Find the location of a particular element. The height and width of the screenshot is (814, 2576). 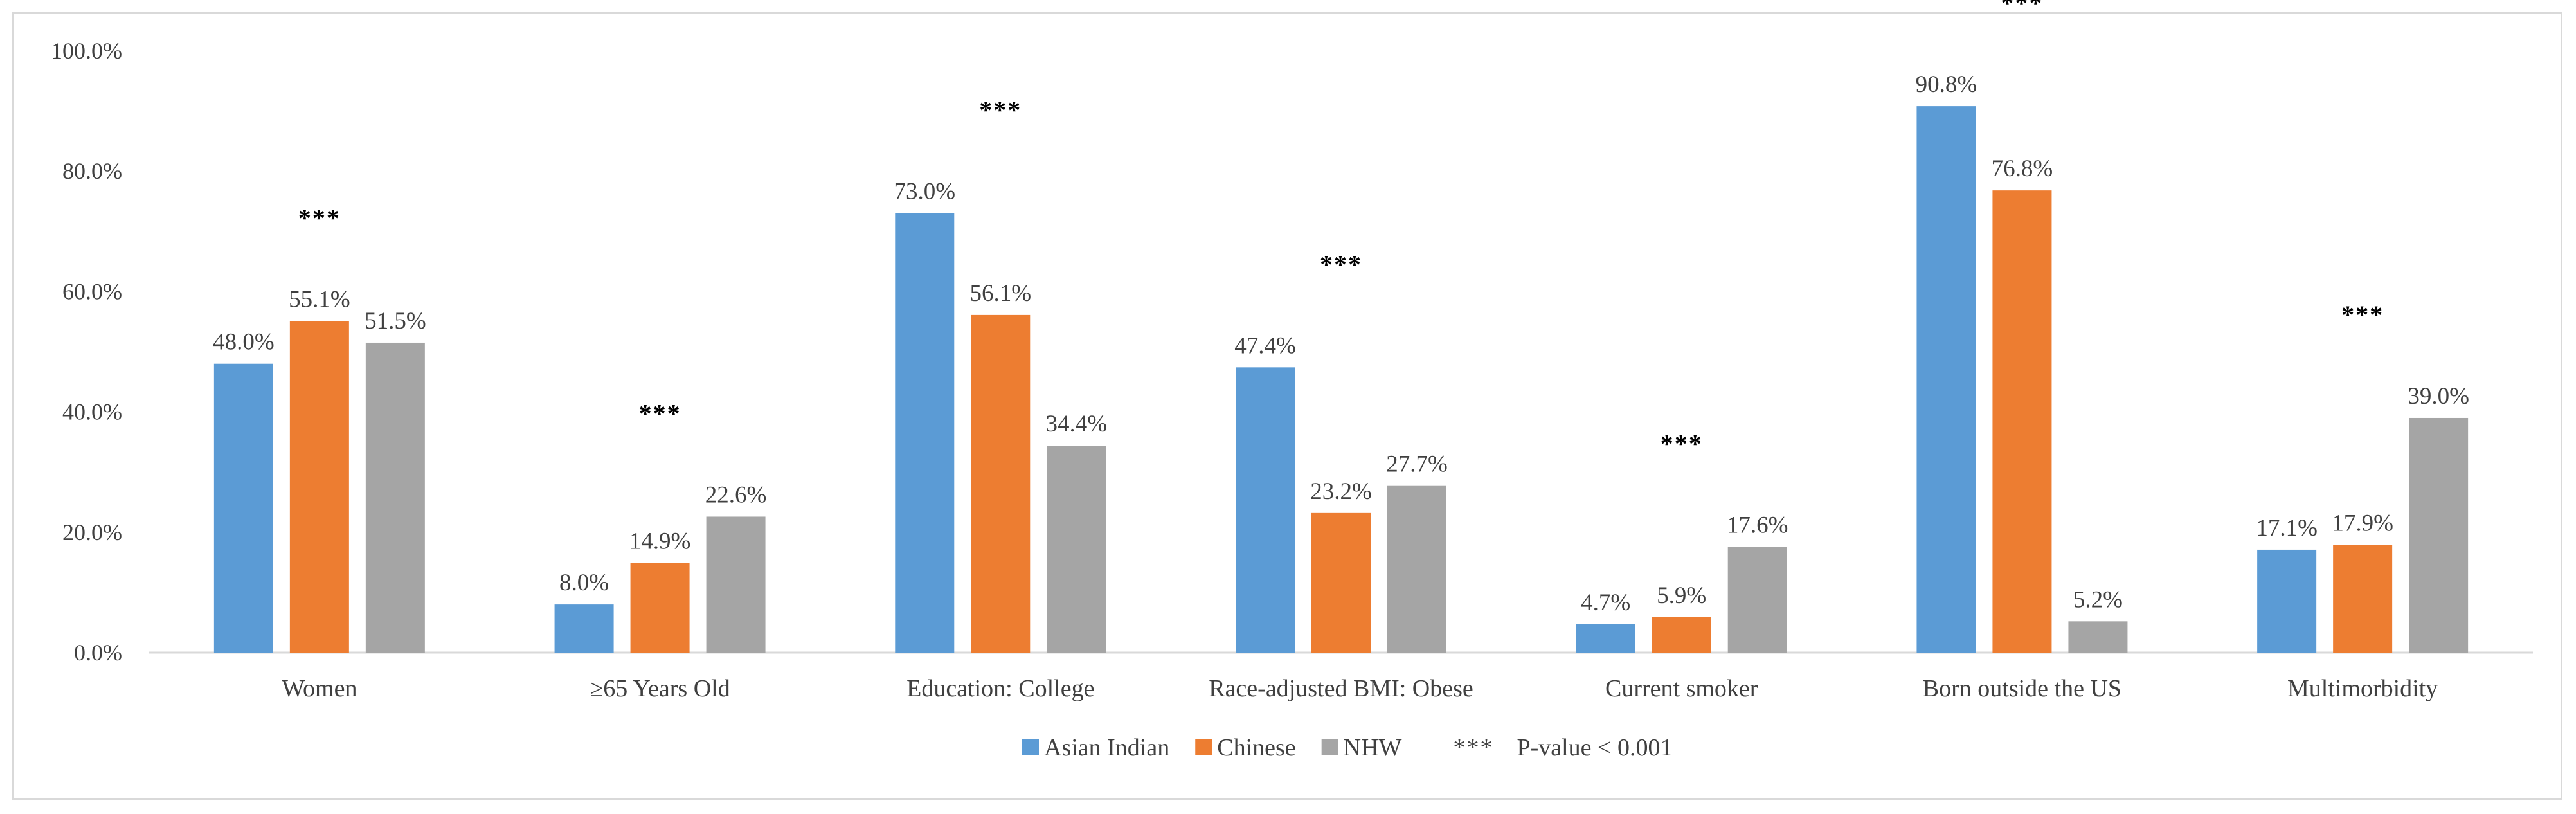

data-label: 48.0% is located at coordinates (244, 342).